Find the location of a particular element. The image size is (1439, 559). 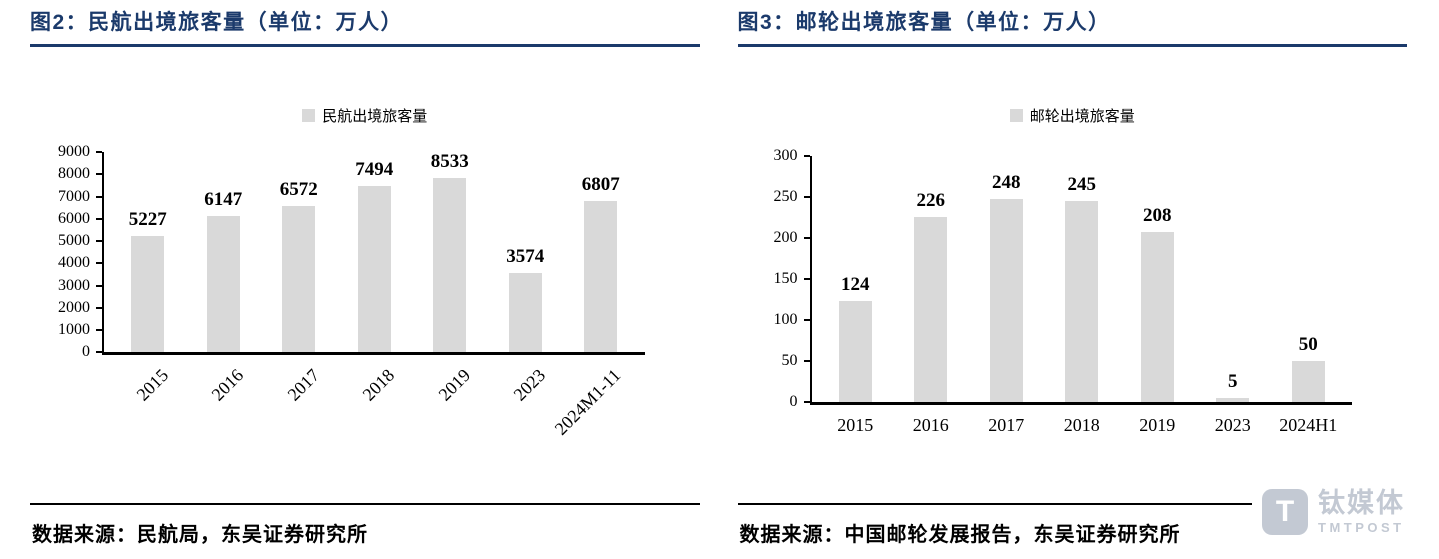

bar-value-label: 5227 is located at coordinates (147, 220).